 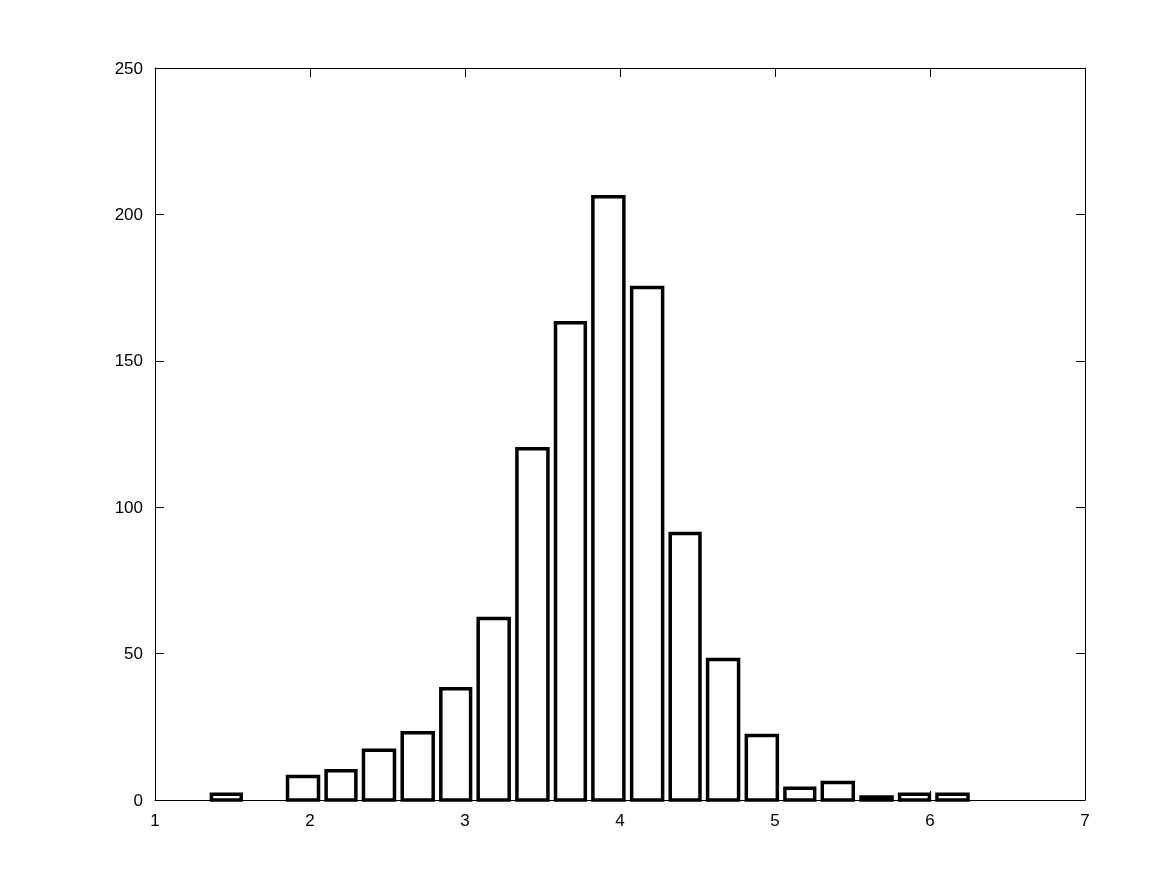 I want to click on x-tick-label: 5, so click(x=775, y=820).